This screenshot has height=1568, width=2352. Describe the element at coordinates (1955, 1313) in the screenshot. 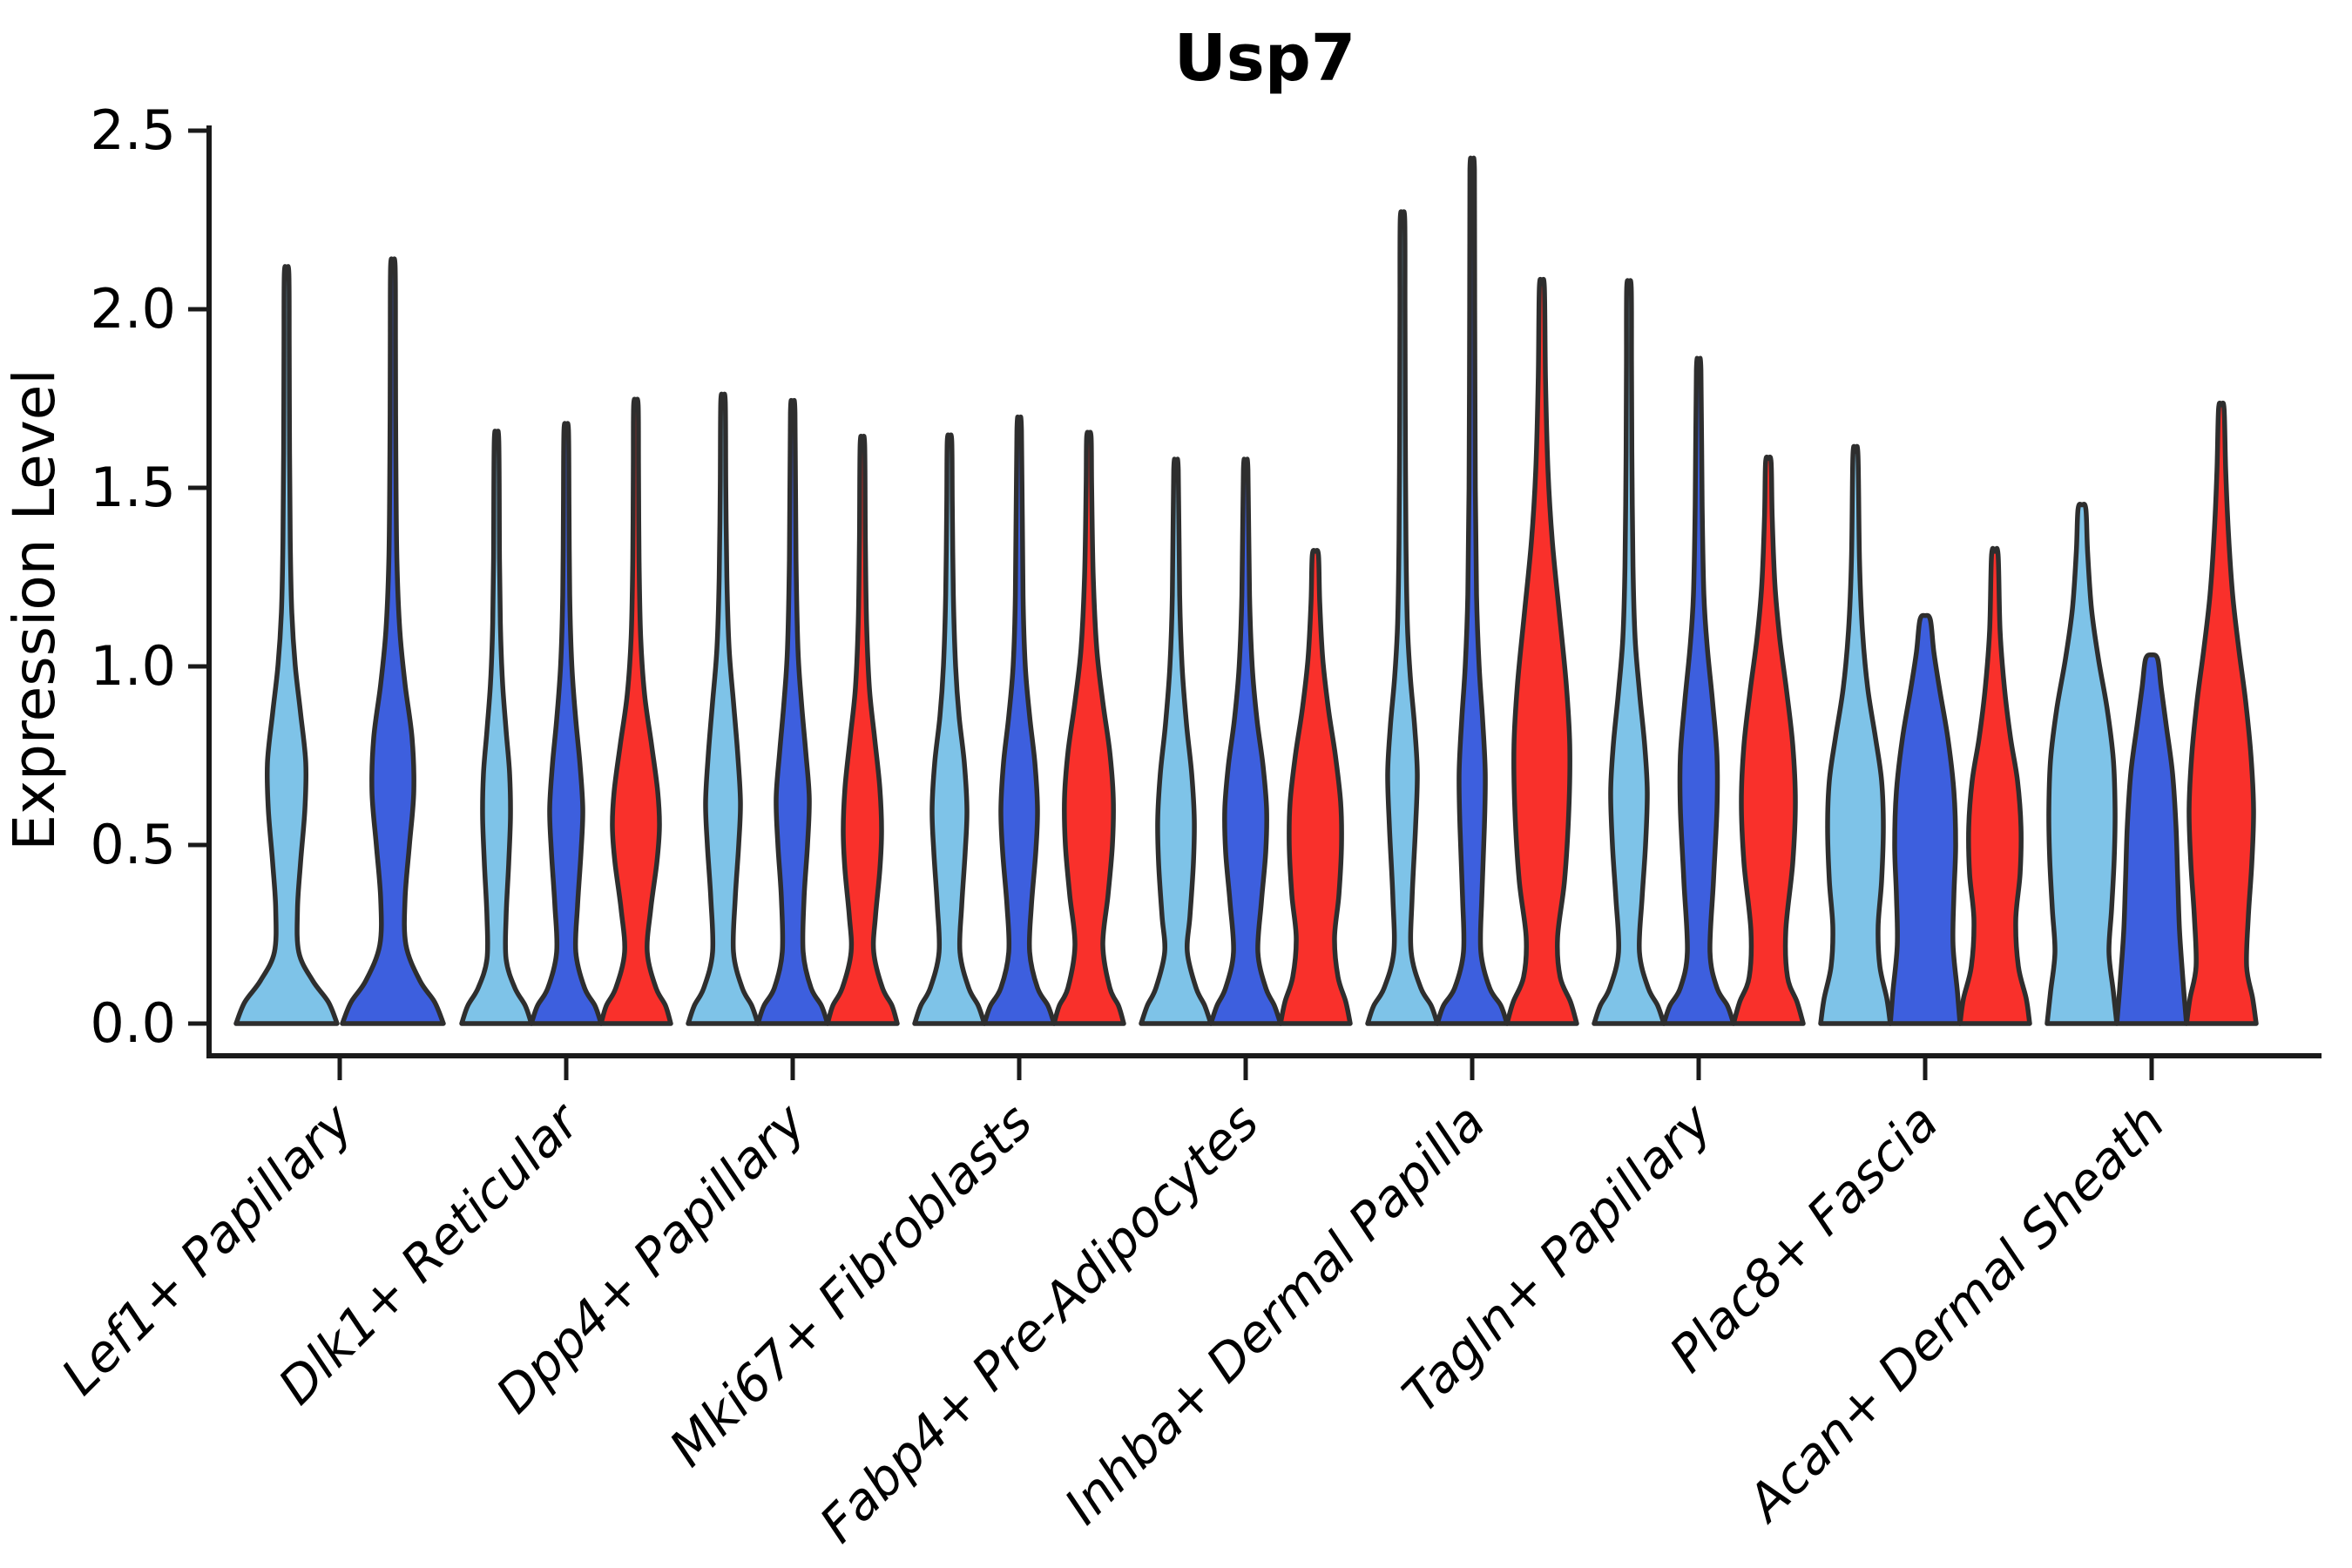

I see `x-tick-label: Acan+ Dermal Sheath` at that location.